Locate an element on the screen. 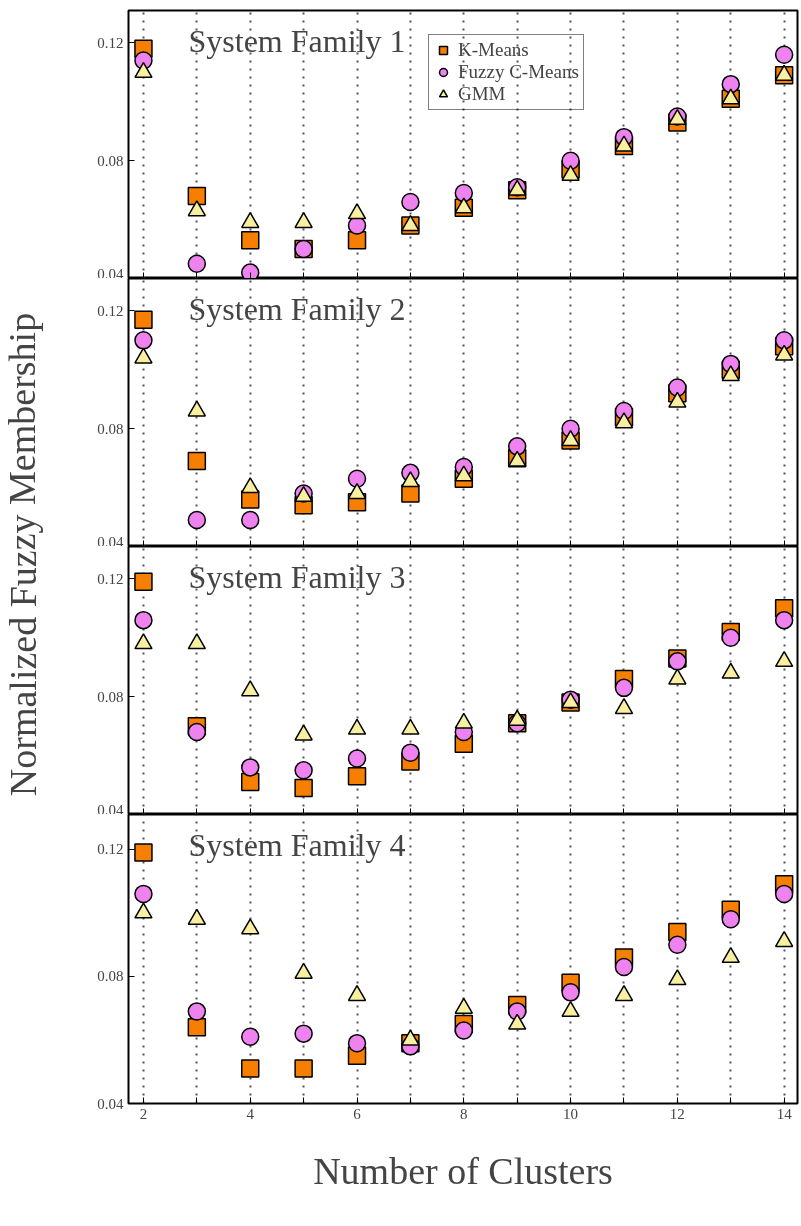  legend-label: Fuzzy C-Means is located at coordinates (518, 72).